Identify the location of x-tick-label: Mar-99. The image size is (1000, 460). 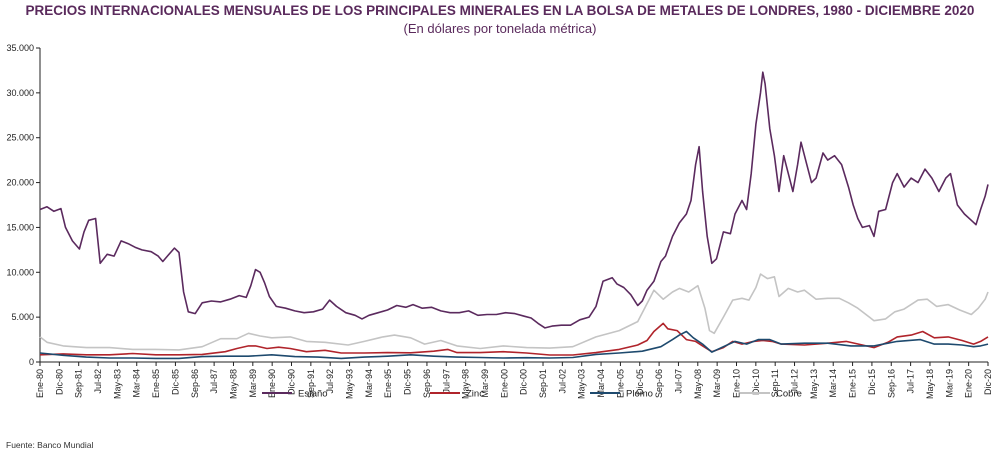
(485, 383).